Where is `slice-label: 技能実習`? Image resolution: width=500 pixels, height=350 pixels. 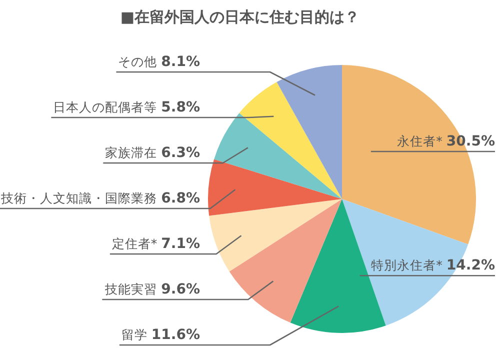
slice-label: 技能実習 is located at coordinates (131, 289).